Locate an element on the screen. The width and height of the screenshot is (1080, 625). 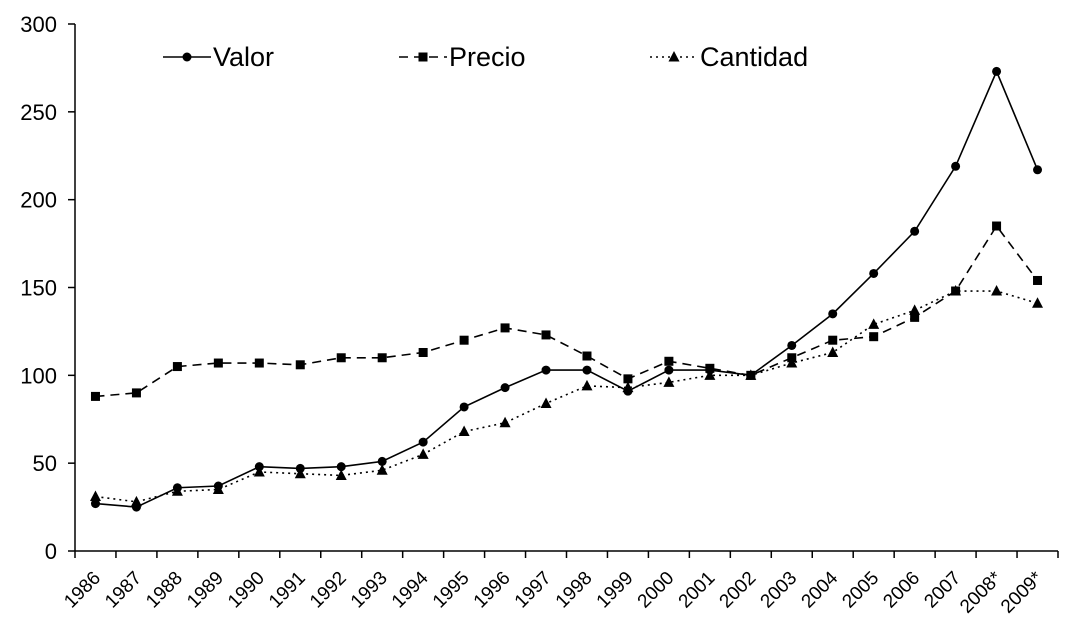
legend-label-precio: Precio is located at coordinates (487, 57).